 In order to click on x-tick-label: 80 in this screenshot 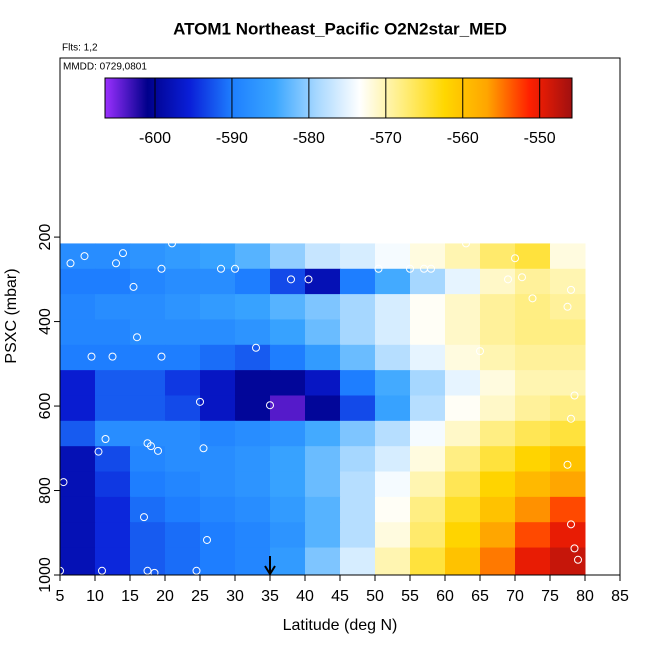, I will do `click(585, 596)`.